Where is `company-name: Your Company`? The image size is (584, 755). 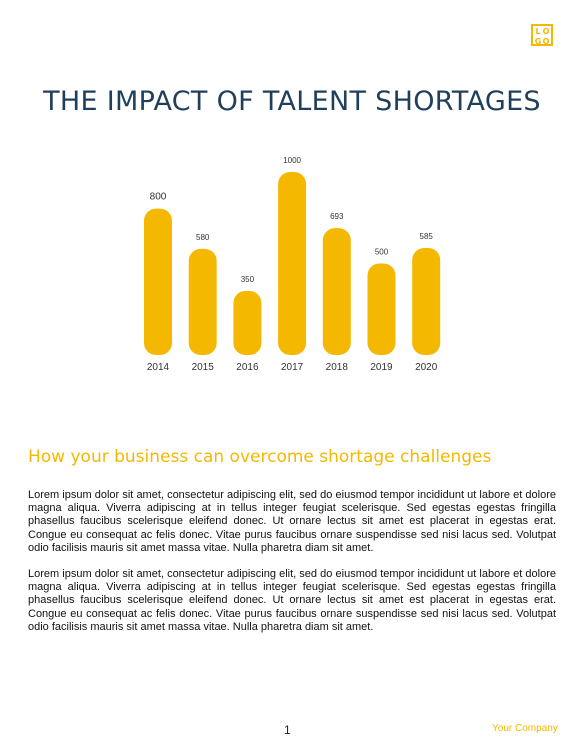 company-name: Your Company is located at coordinates (525, 728).